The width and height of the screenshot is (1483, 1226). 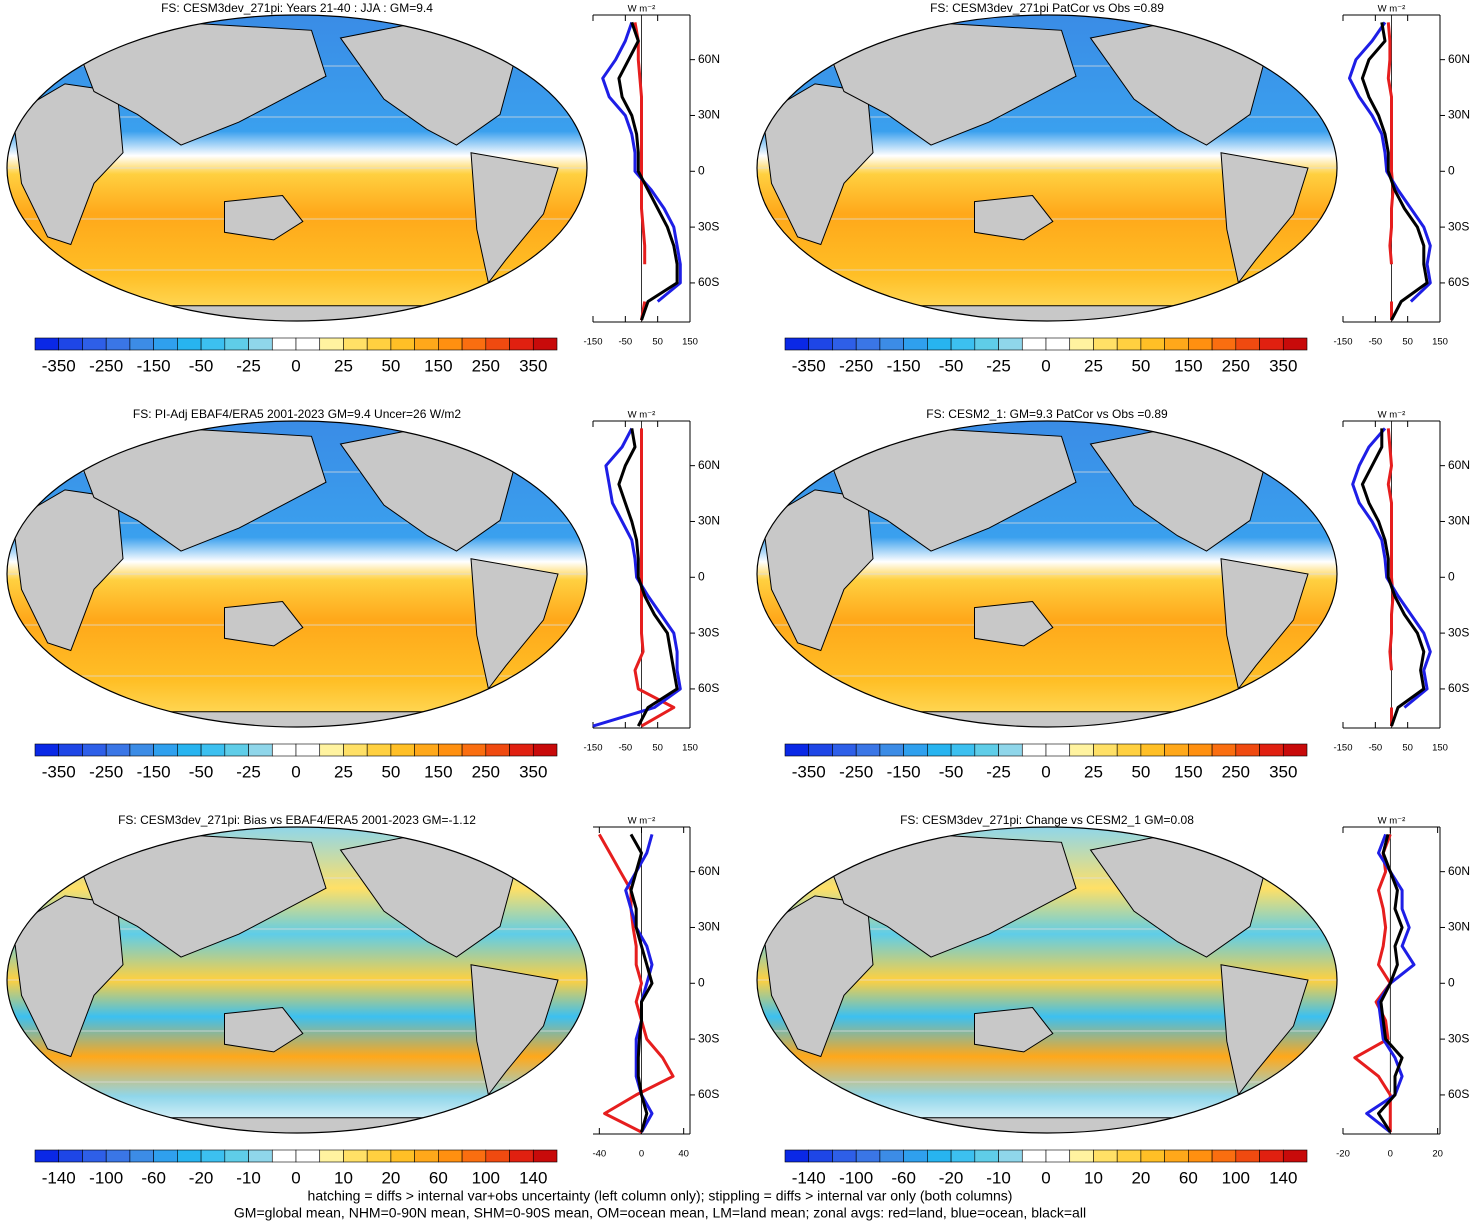 What do you see at coordinates (1390, 1154) in the screenshot?
I see `x-tick-label: 0` at bounding box center [1390, 1154].